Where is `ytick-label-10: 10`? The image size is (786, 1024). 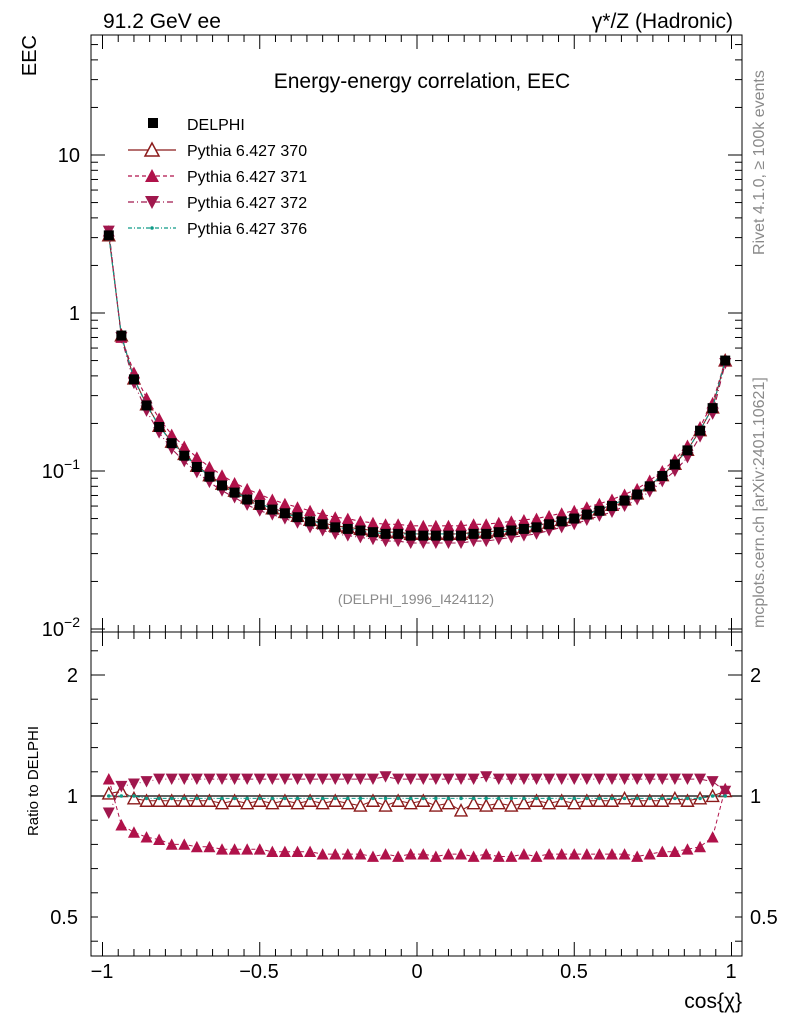 ytick-label-10: 10 is located at coordinates (69, 156).